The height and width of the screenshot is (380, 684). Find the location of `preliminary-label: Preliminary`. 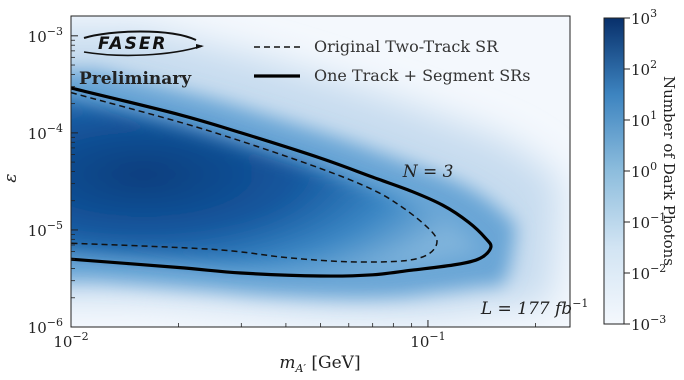

preliminary-label: Preliminary is located at coordinates (135, 79).